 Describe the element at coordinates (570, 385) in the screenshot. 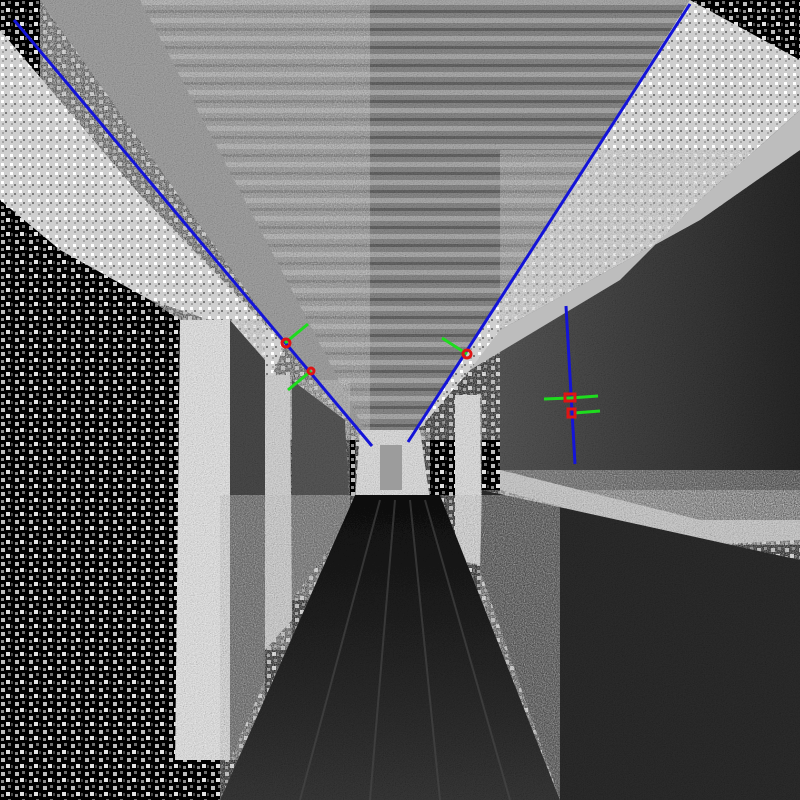

I see `right-wall-vertical-edge-line` at that location.